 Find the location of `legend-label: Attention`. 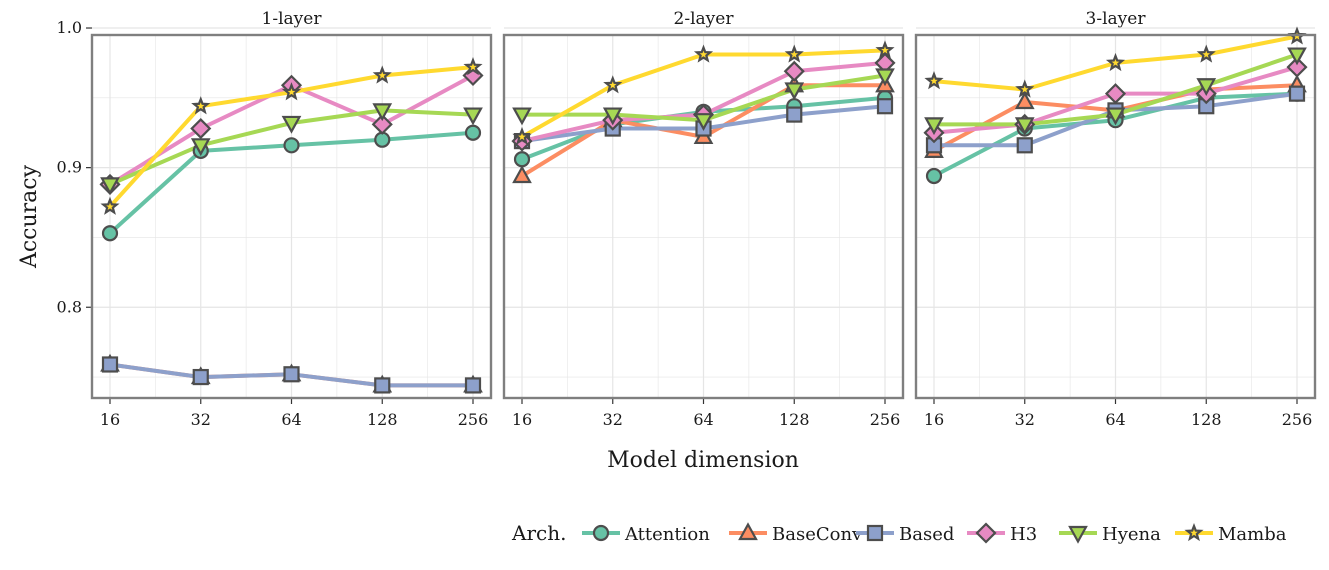

legend-label: Attention is located at coordinates (667, 534).